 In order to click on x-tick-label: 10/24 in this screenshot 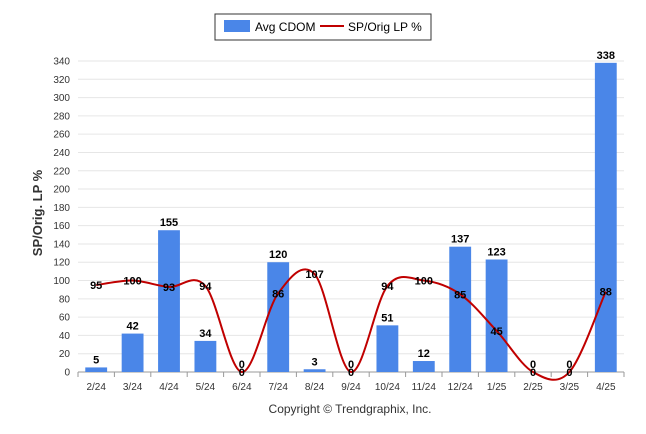, I will do `click(387, 387)`.